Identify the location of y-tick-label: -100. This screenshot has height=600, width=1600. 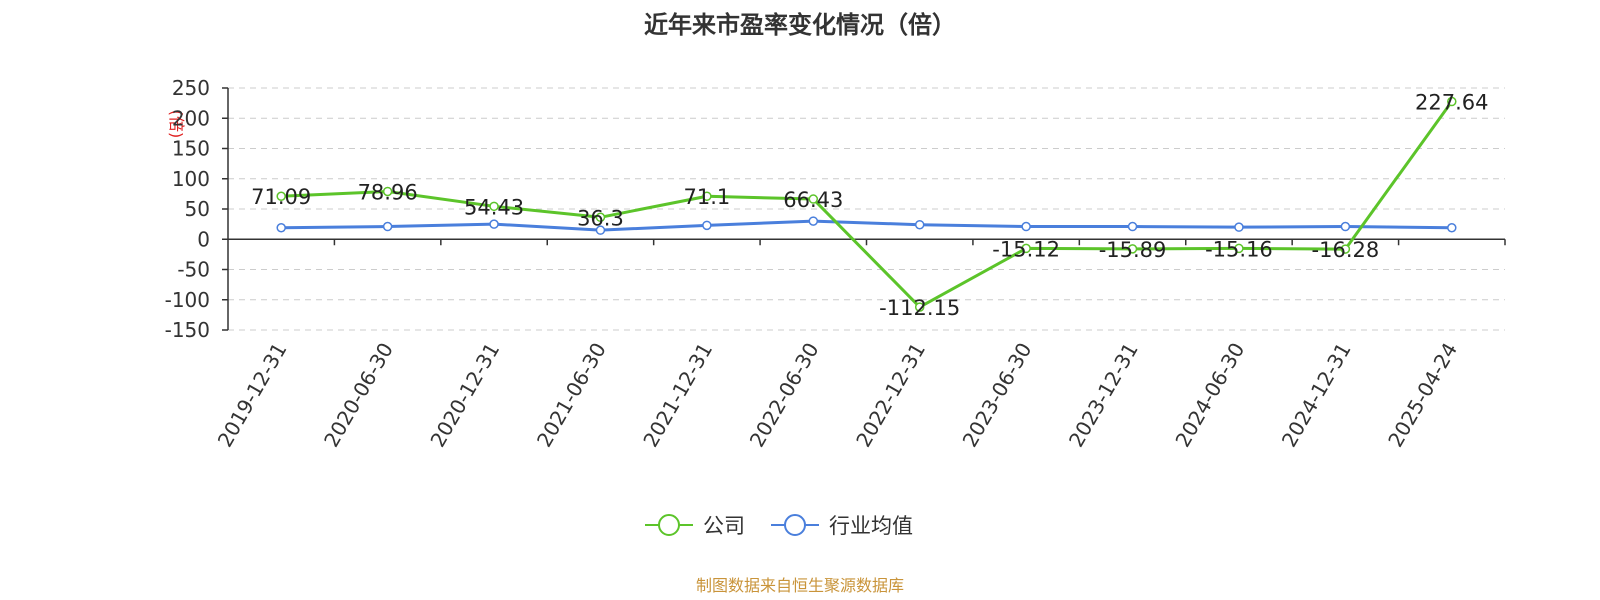
(187, 300).